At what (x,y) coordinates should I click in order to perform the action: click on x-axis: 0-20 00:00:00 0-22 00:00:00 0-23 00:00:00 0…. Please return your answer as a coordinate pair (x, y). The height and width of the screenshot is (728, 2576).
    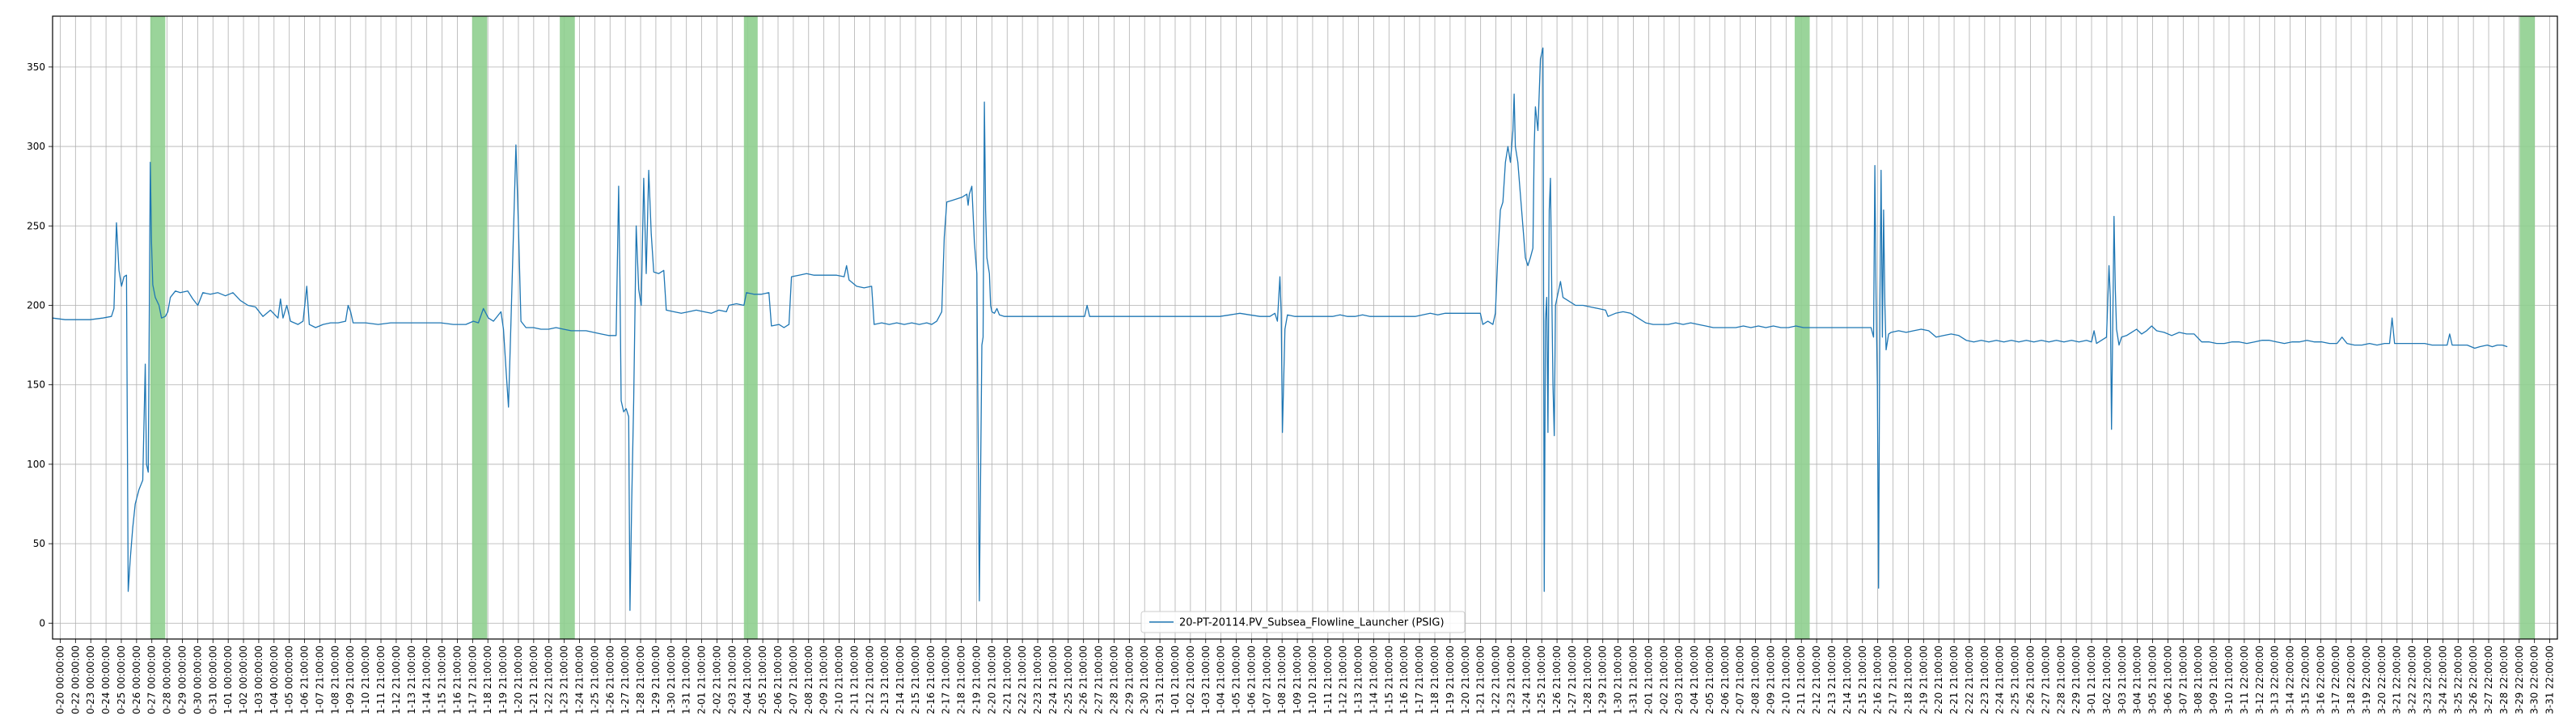
    Looking at the image, I should click on (1305, 676).